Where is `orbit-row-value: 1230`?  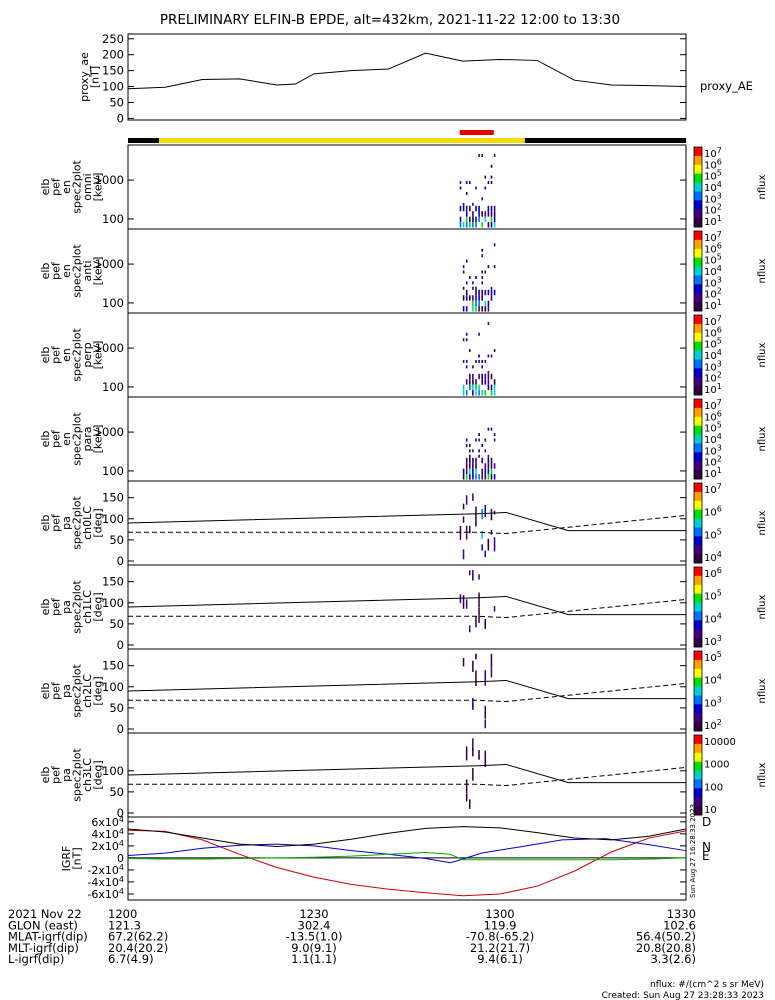
orbit-row-value: 1230 is located at coordinates (313, 914).